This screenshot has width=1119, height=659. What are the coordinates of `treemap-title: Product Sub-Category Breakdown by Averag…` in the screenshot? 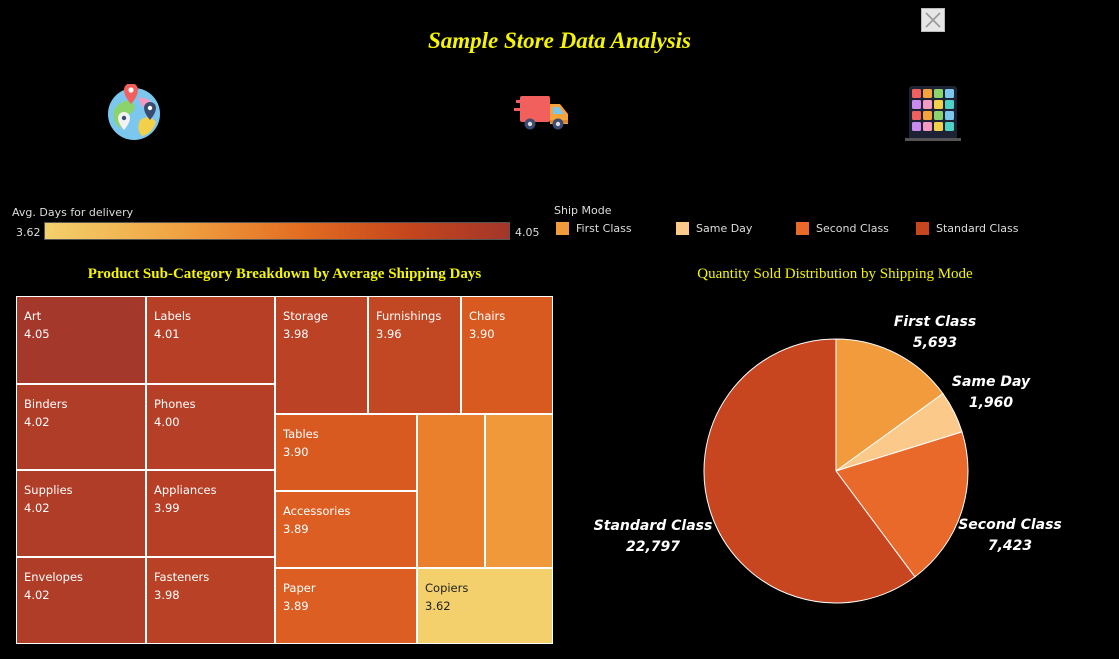 It's located at (284, 274).